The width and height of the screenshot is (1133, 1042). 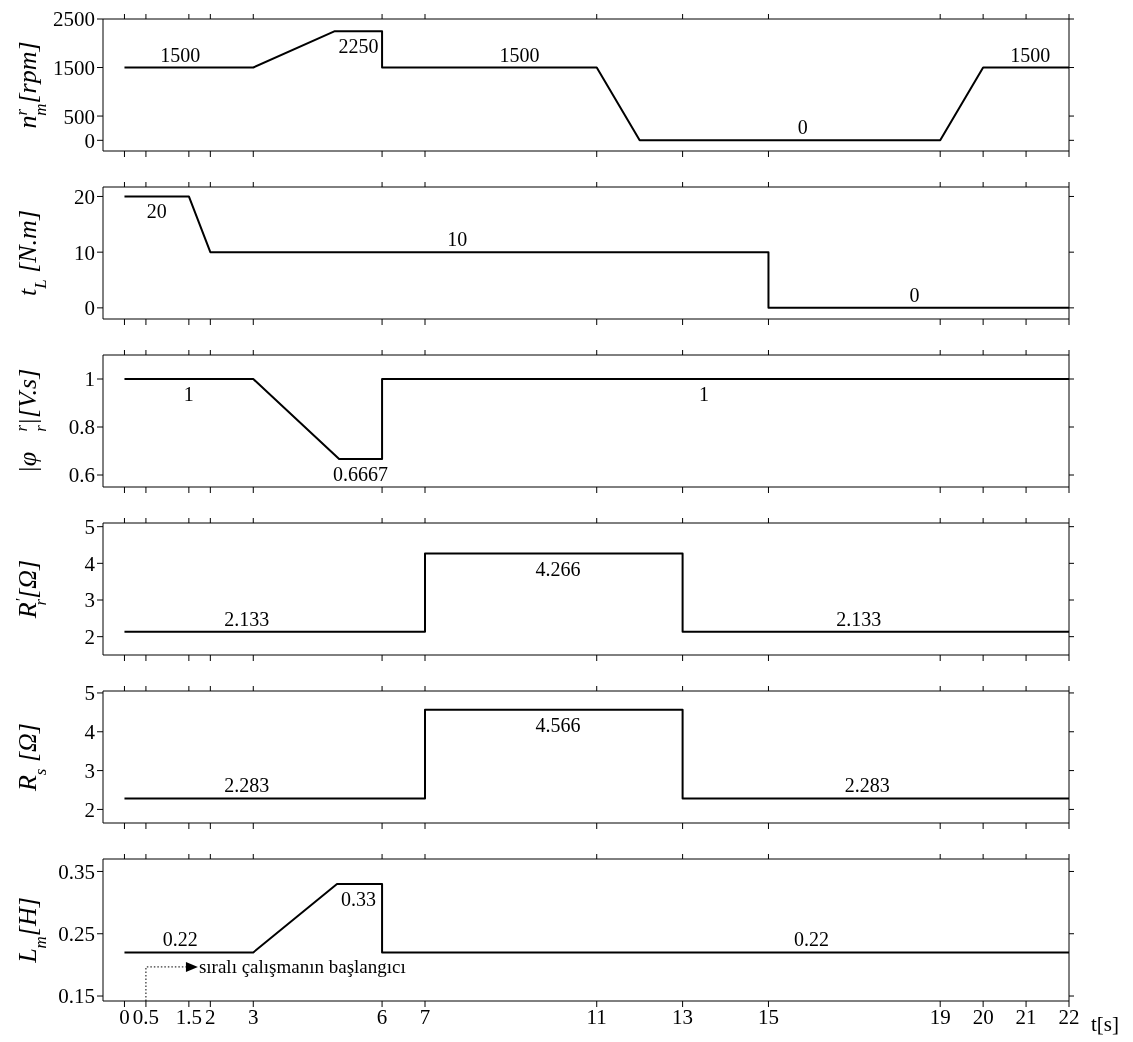 I want to click on x-tick-label: 6, so click(x=382, y=1016).